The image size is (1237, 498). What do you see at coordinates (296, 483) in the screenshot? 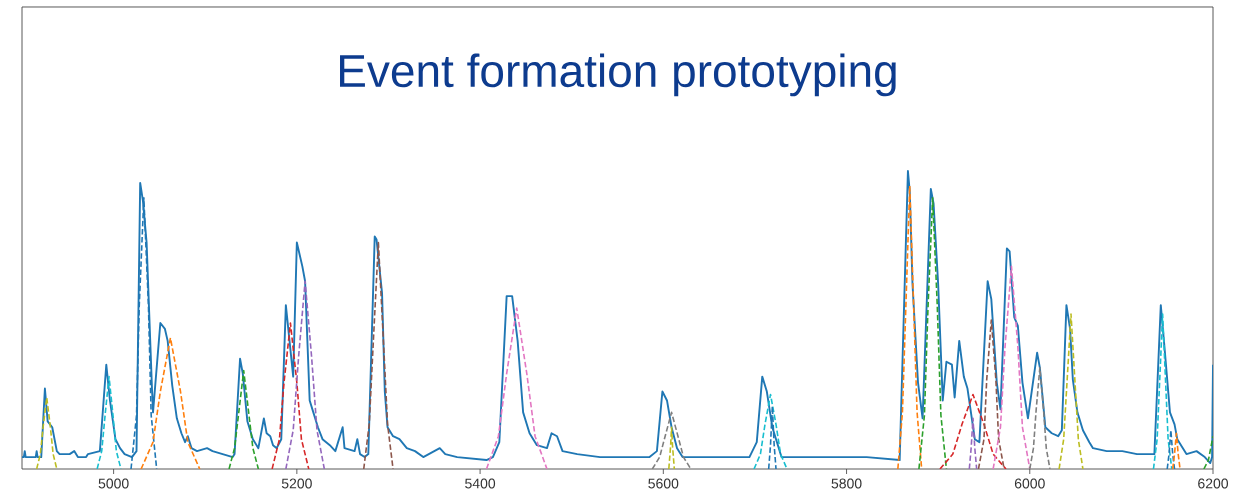
I see `x-tick-label: 5200` at bounding box center [296, 483].